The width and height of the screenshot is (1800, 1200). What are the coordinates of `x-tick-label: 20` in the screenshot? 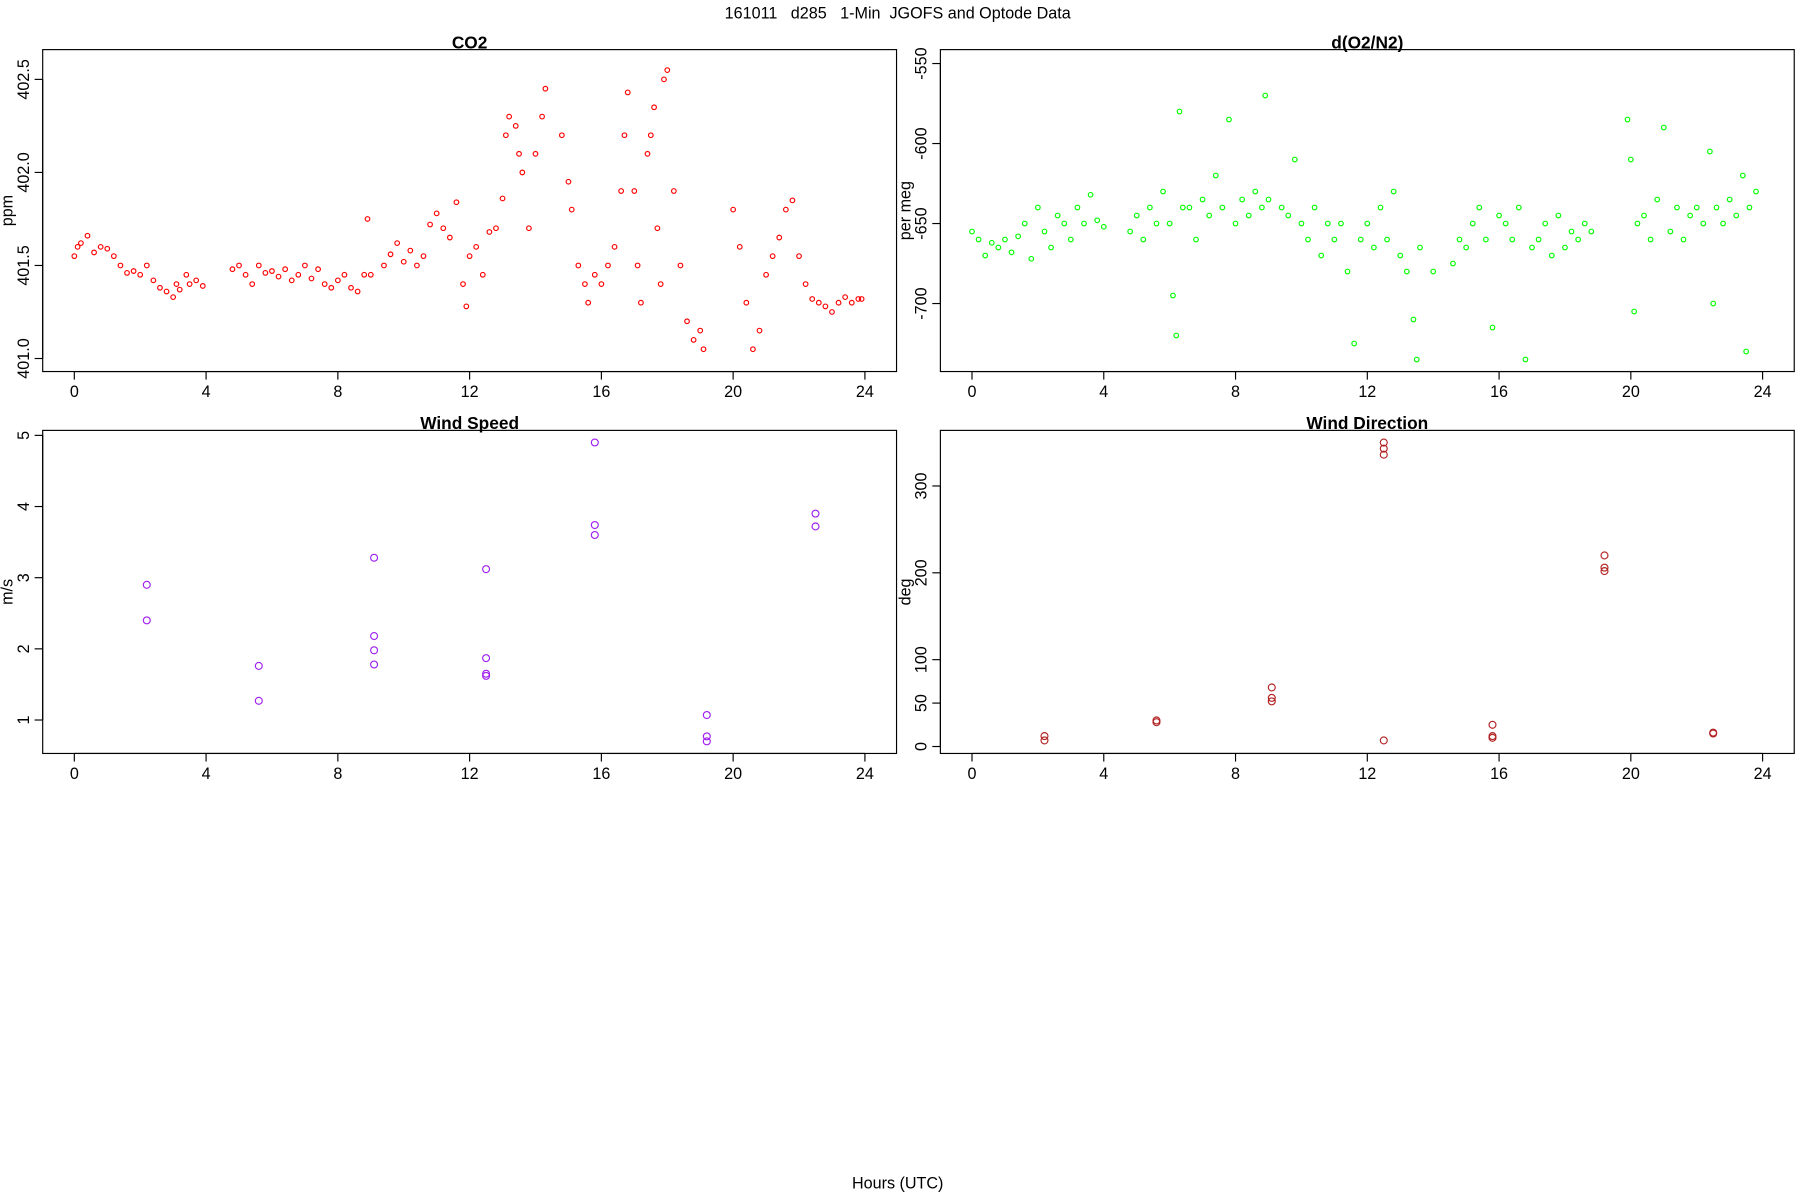 It's located at (733, 774).